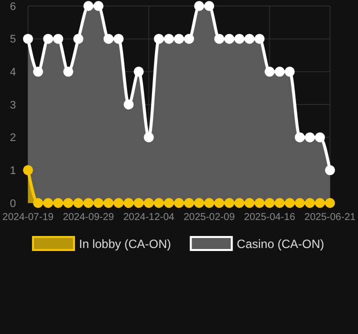  Describe the element at coordinates (125, 244) in the screenshot. I see `legend-label: In lobby (CA-ON)` at that location.